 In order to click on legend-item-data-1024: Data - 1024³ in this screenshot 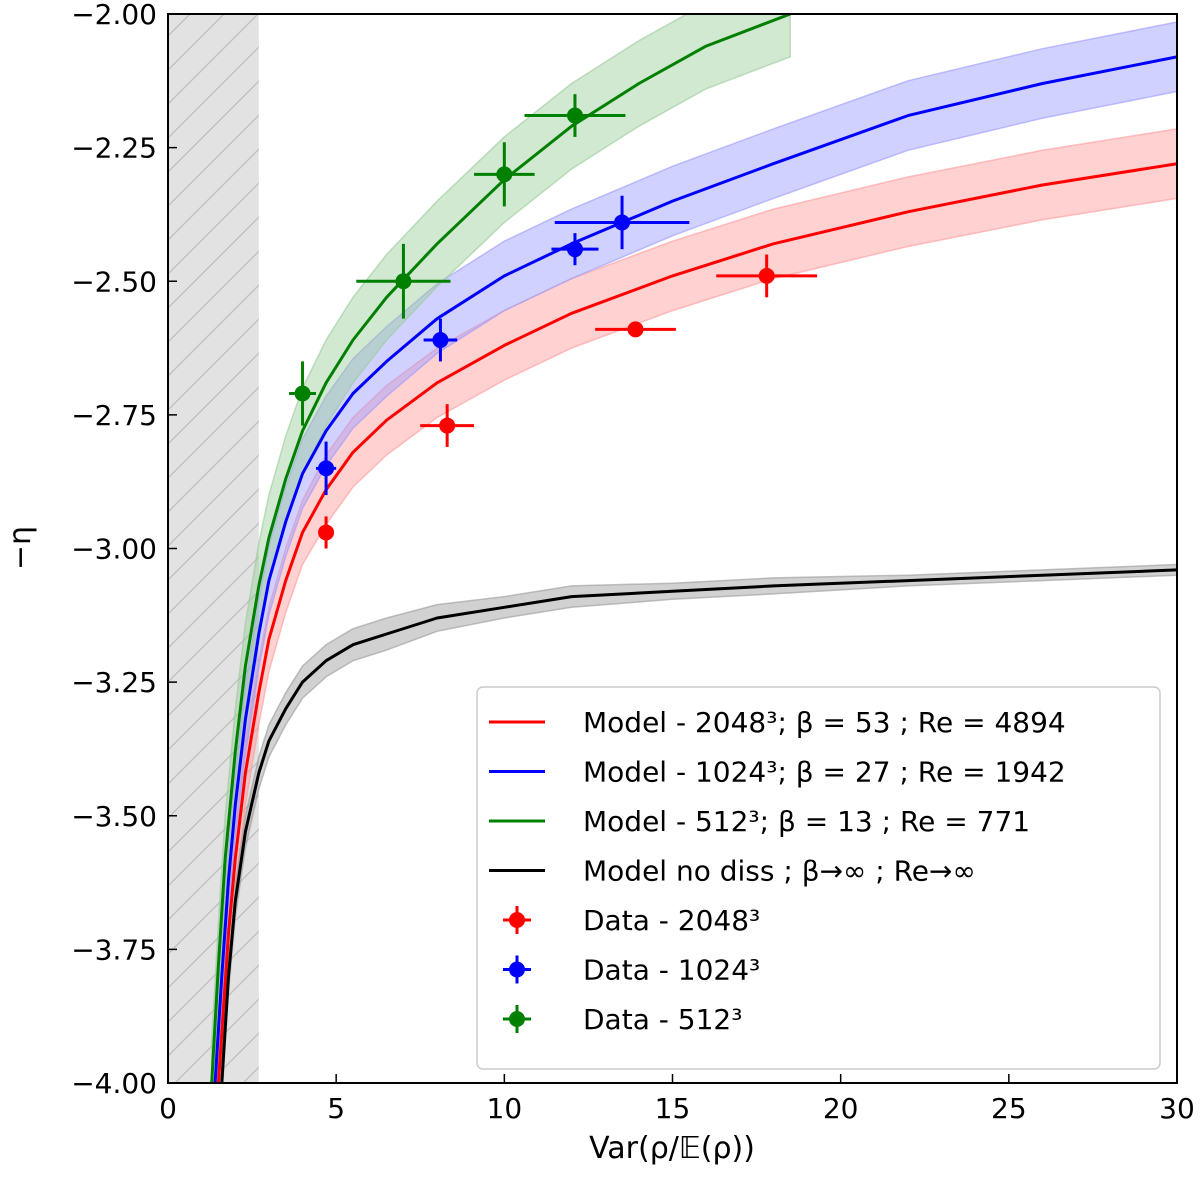, I will do `click(631, 970)`.